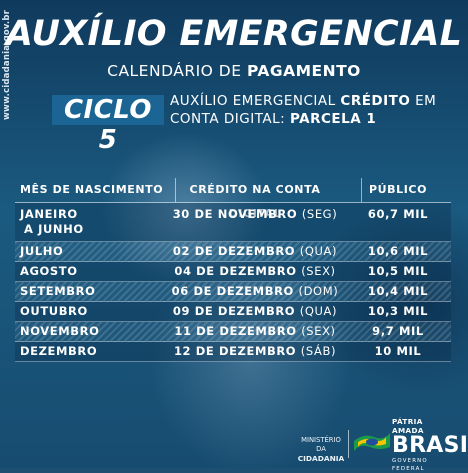 The width and height of the screenshot is (468, 473). What do you see at coordinates (348, 444) in the screenshot?
I see `footer-divider` at bounding box center [348, 444].